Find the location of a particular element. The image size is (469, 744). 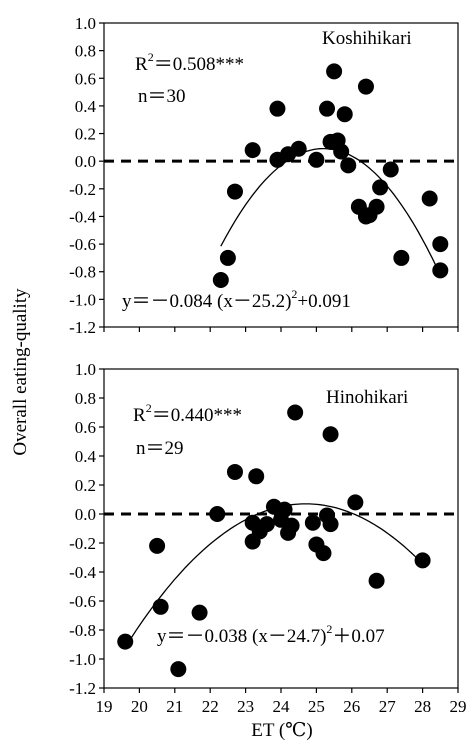

r-squared-value: ＝0.508*** is located at coordinates (199, 64).